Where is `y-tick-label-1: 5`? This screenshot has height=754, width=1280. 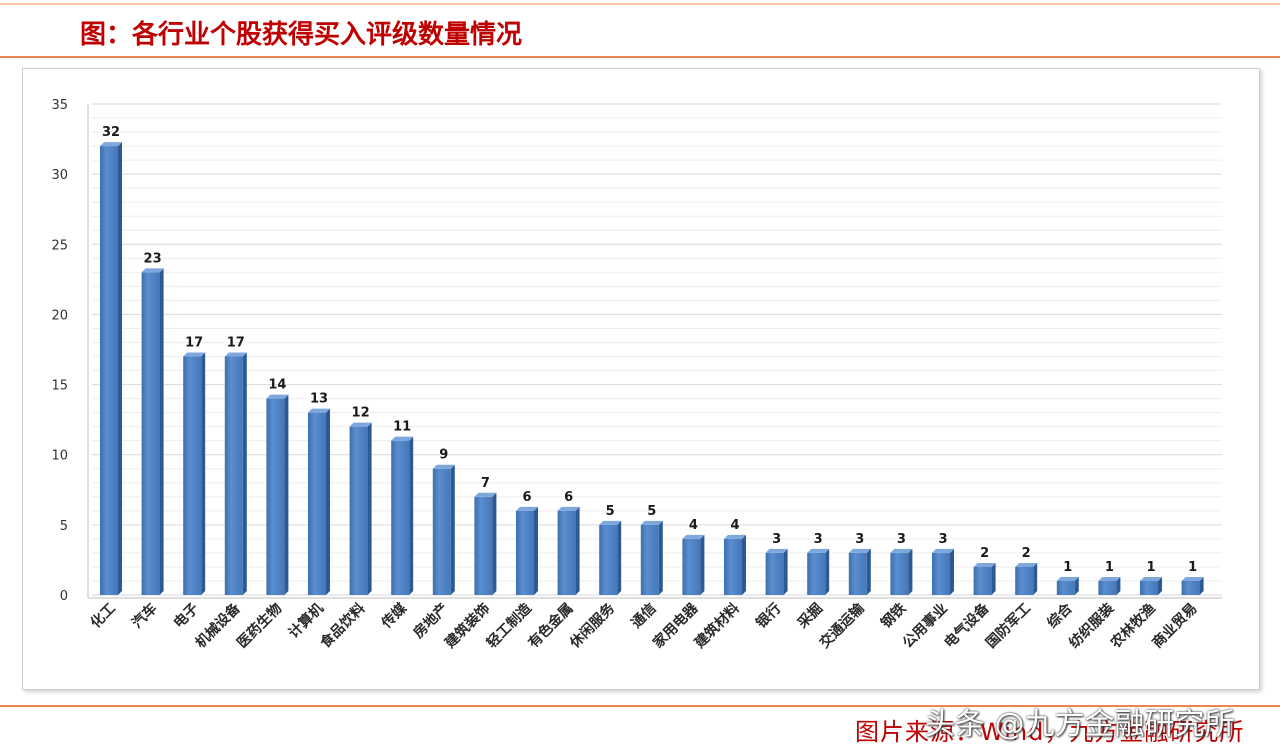 y-tick-label-1: 5 is located at coordinates (64, 526).